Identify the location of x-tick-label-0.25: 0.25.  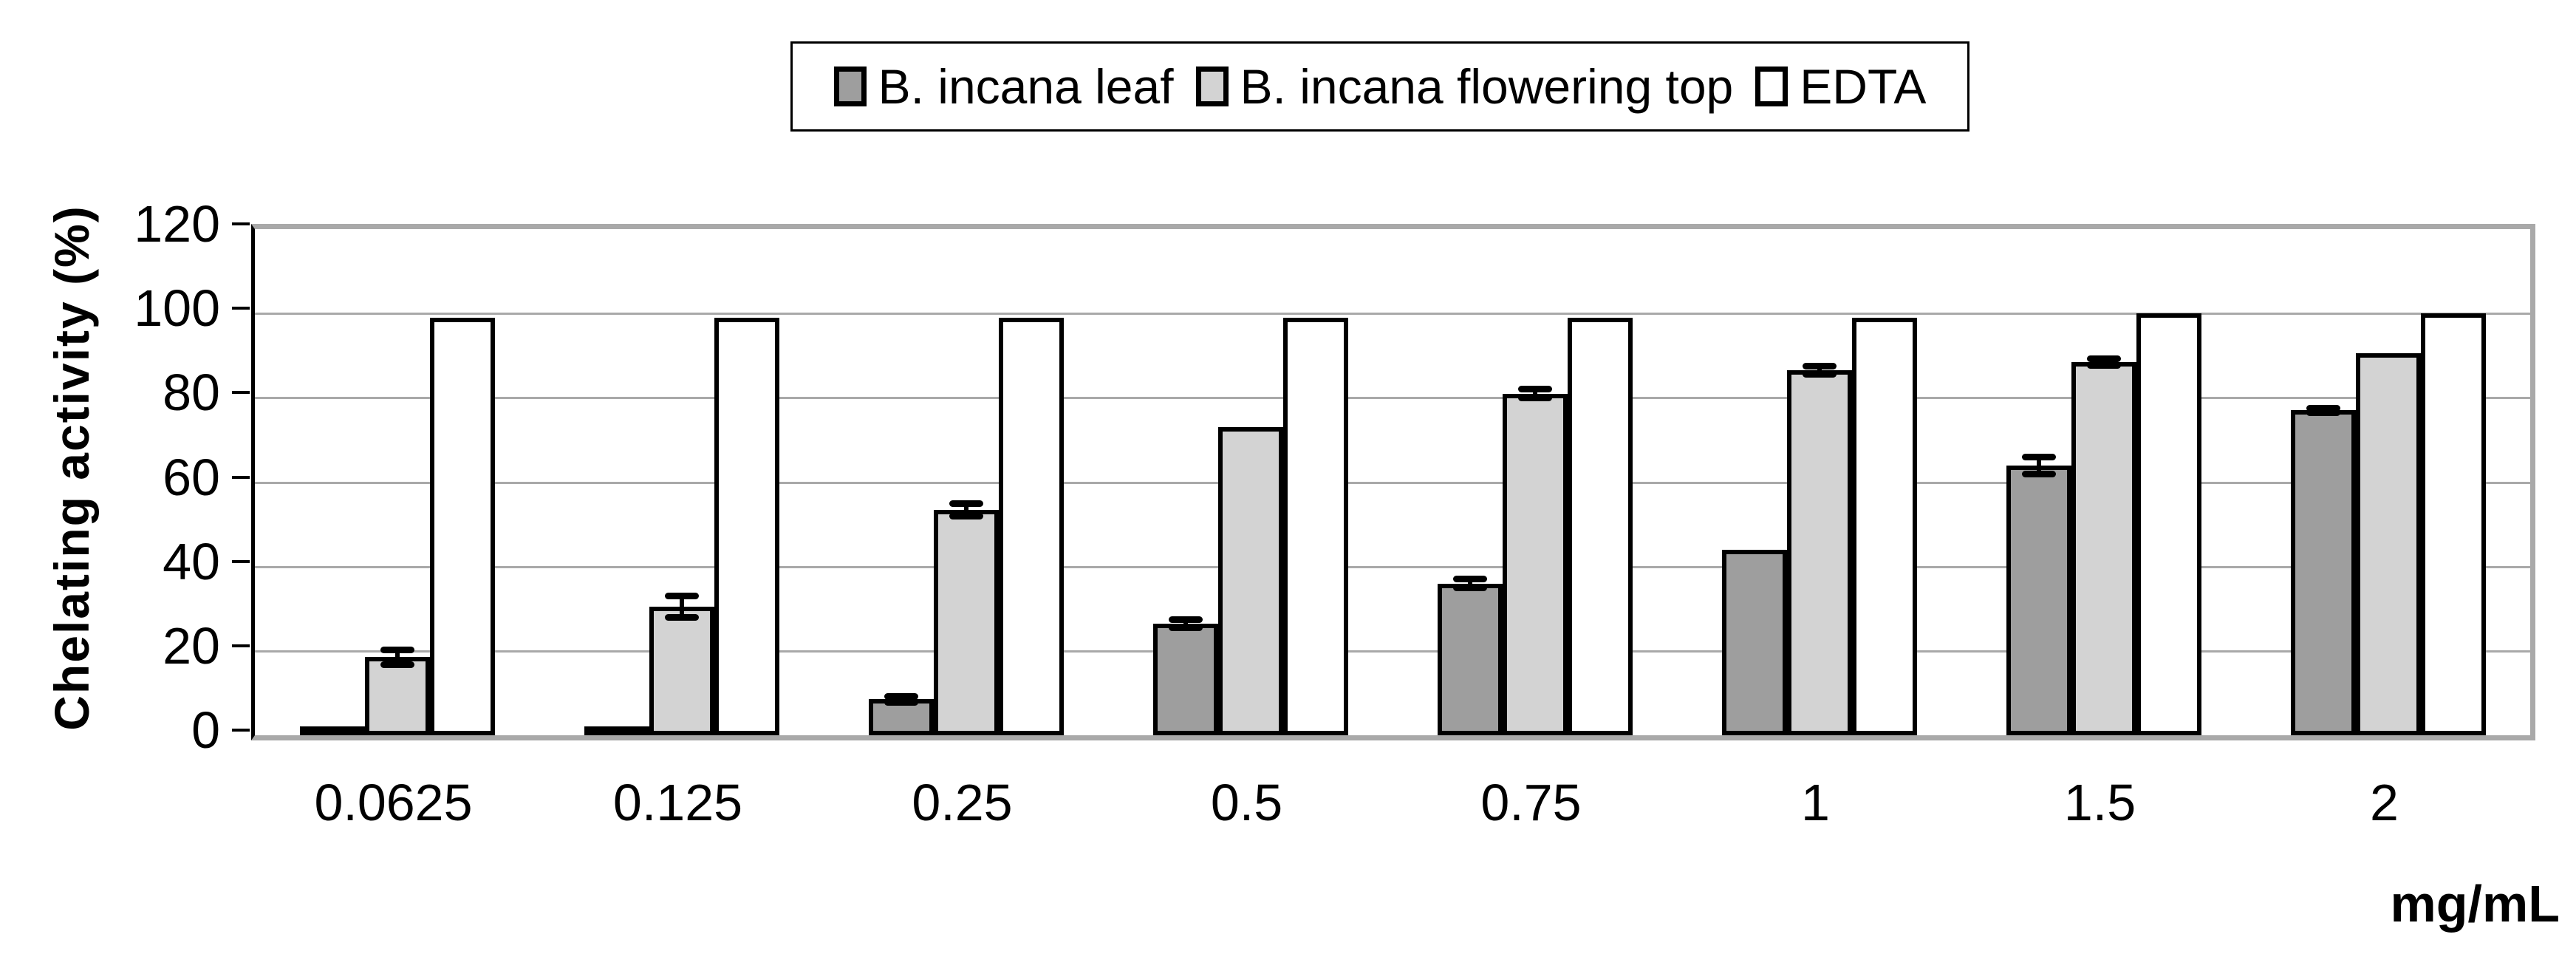
(962, 802).